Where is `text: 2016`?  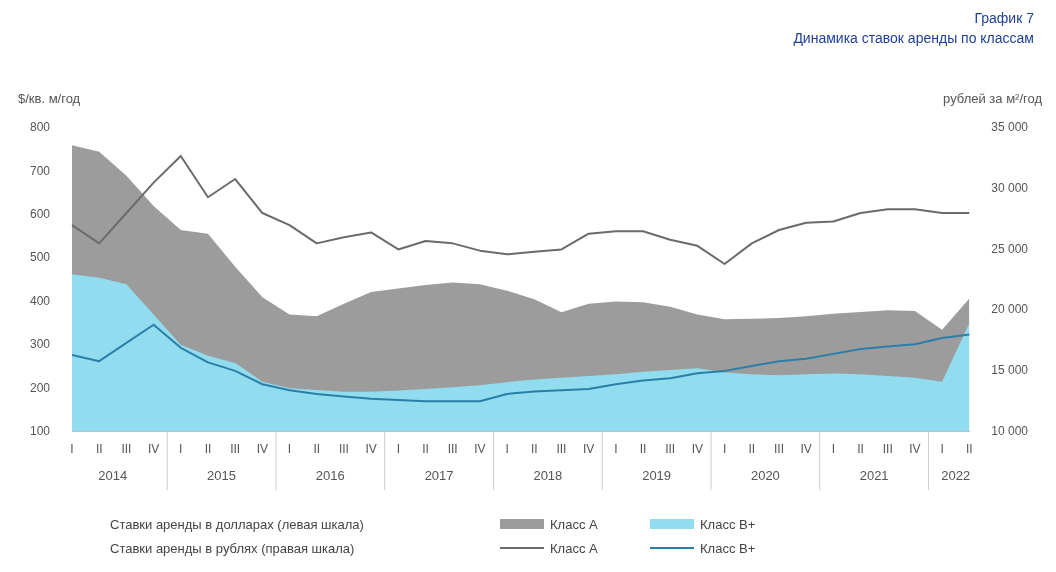
text: 2016 is located at coordinates (330, 476).